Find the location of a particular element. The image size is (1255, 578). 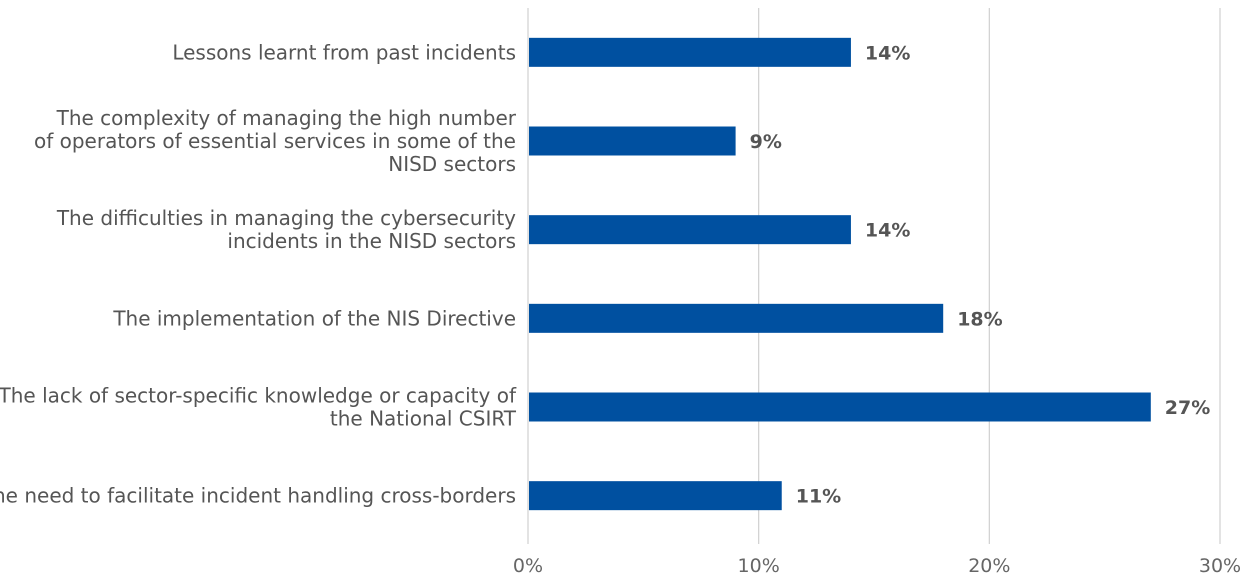

category-label: The implementation of the NIS Directive is located at coordinates (314, 318).